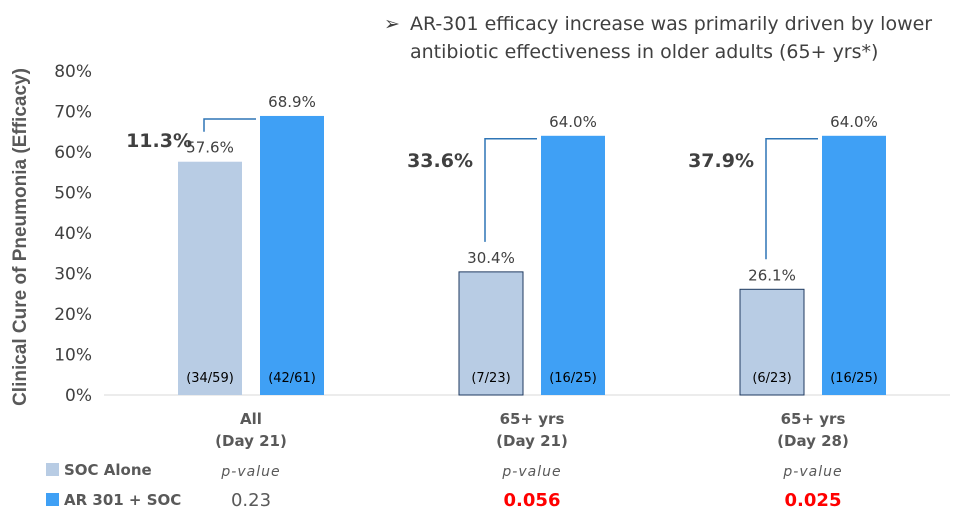 This screenshot has width=970, height=524. I want to click on count-label-soc: (7/23), so click(490, 378).